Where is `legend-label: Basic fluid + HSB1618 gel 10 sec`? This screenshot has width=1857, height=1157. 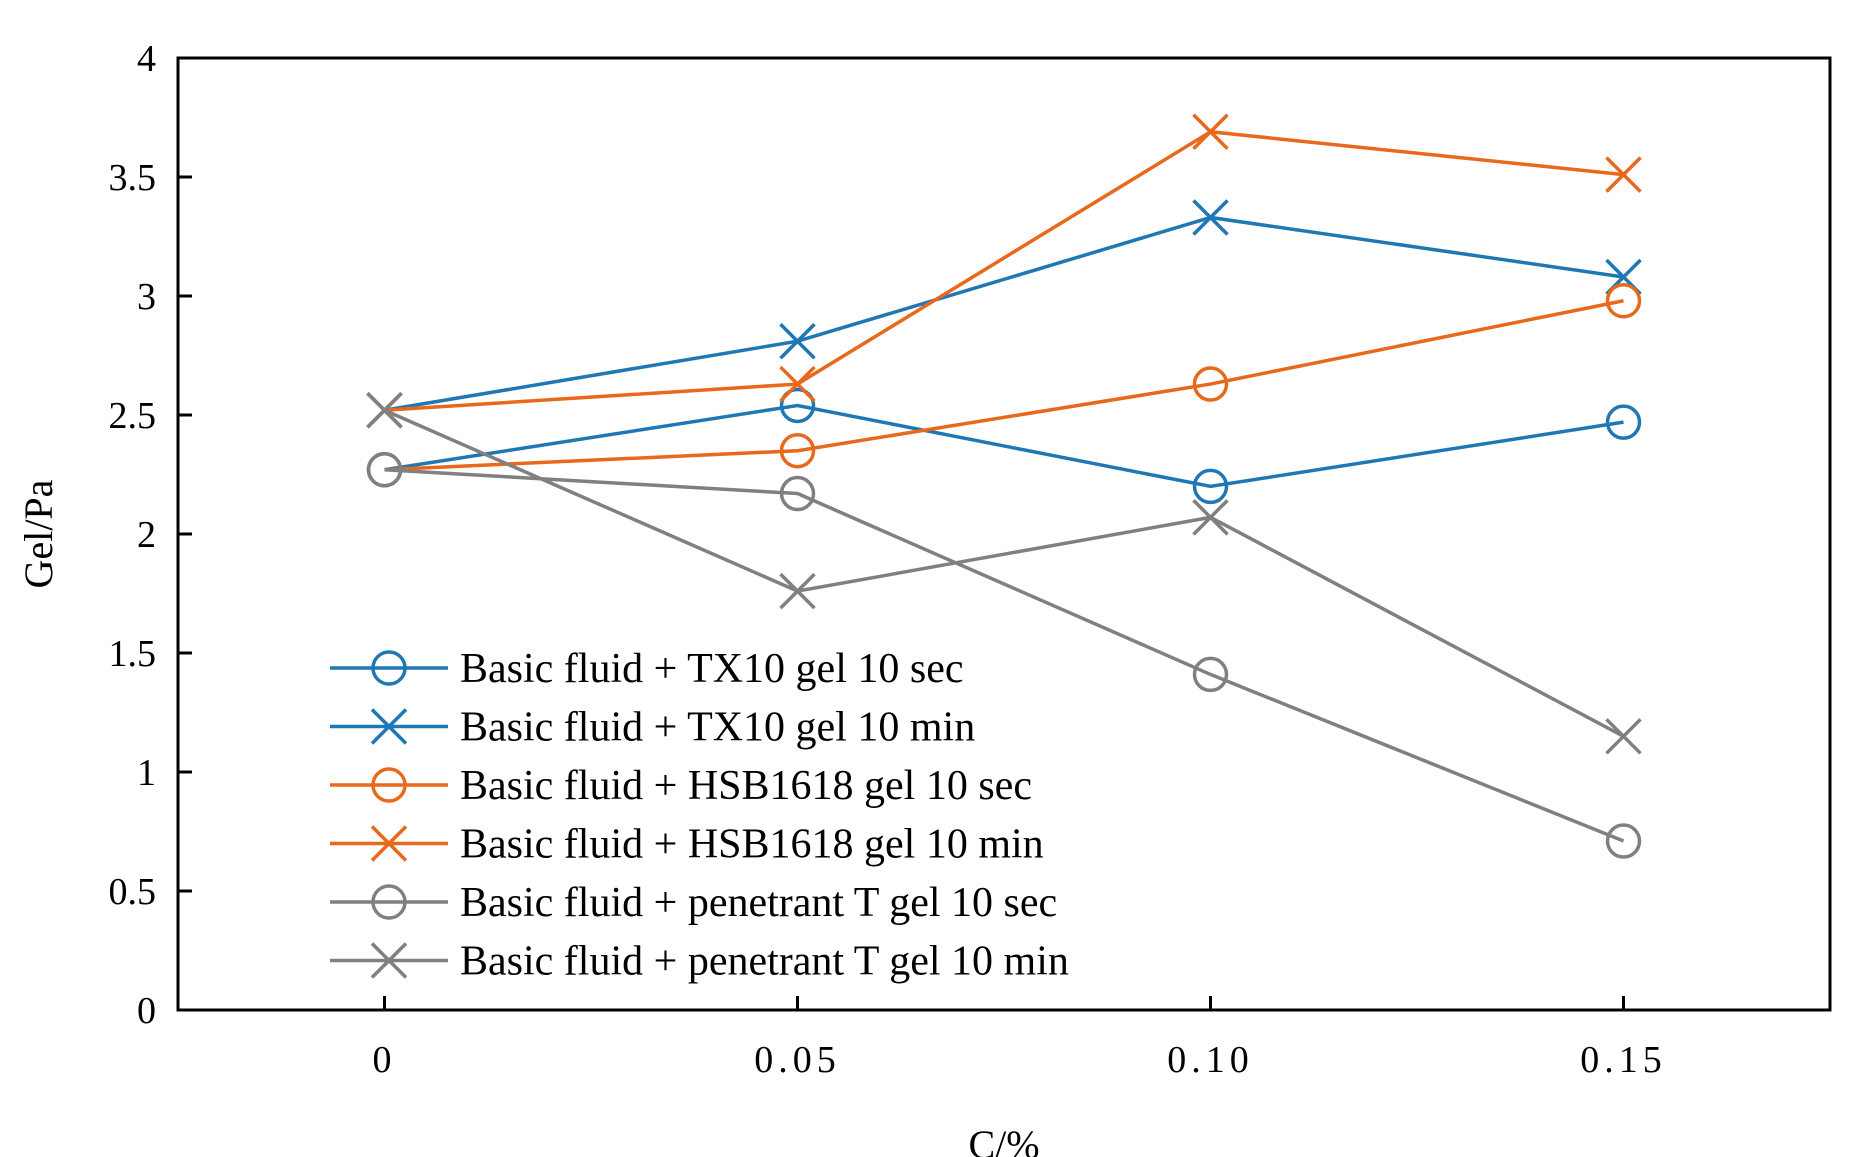
legend-label: Basic fluid + HSB1618 gel 10 sec is located at coordinates (746, 786).